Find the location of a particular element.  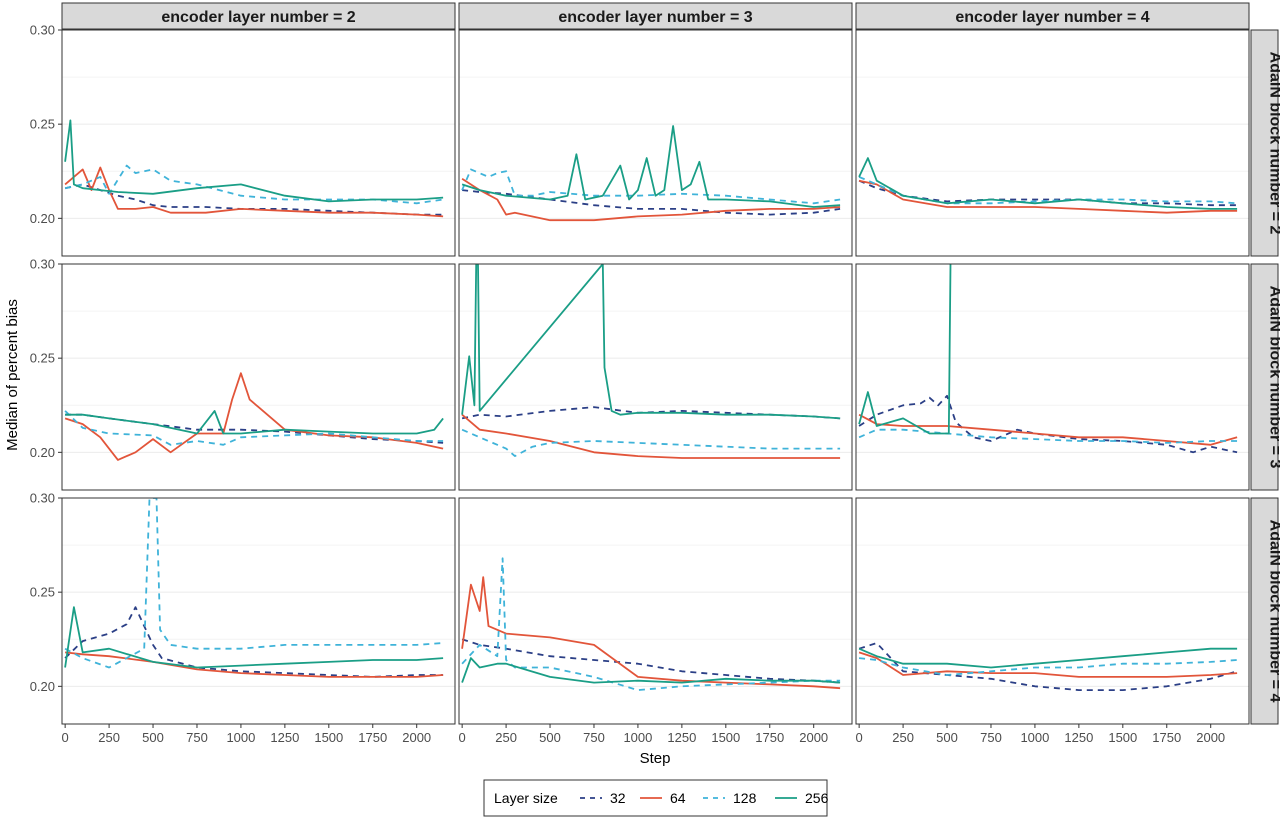

col-strip-bg is located at coordinates (1052, 16).